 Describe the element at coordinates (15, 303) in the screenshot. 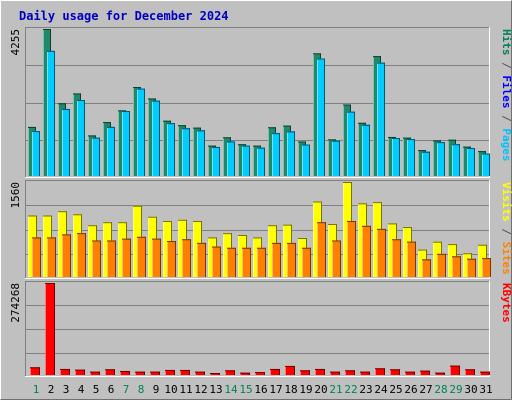

I see `y-axis-max-label: 274268` at that location.